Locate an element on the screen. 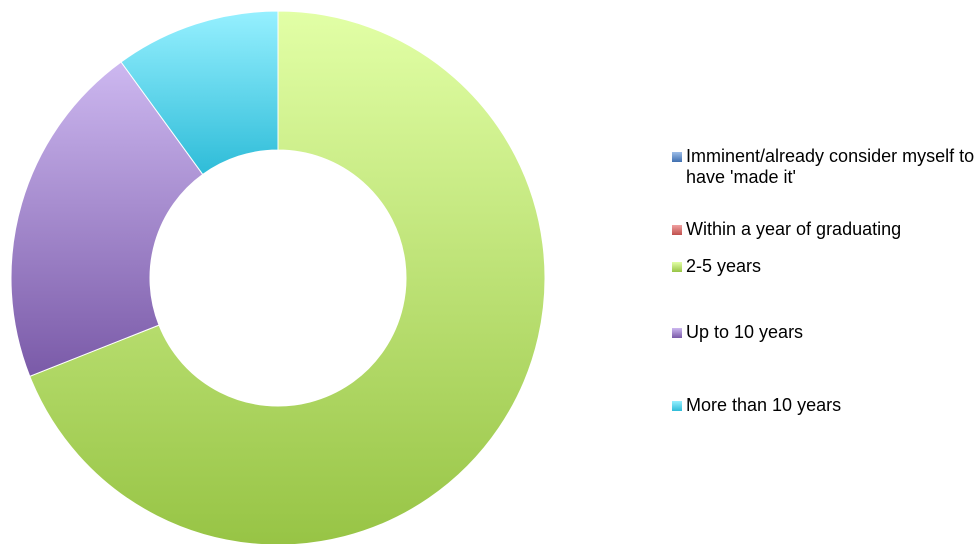  legend-label-up-to-10: Up to 10 years is located at coordinates (745, 332).